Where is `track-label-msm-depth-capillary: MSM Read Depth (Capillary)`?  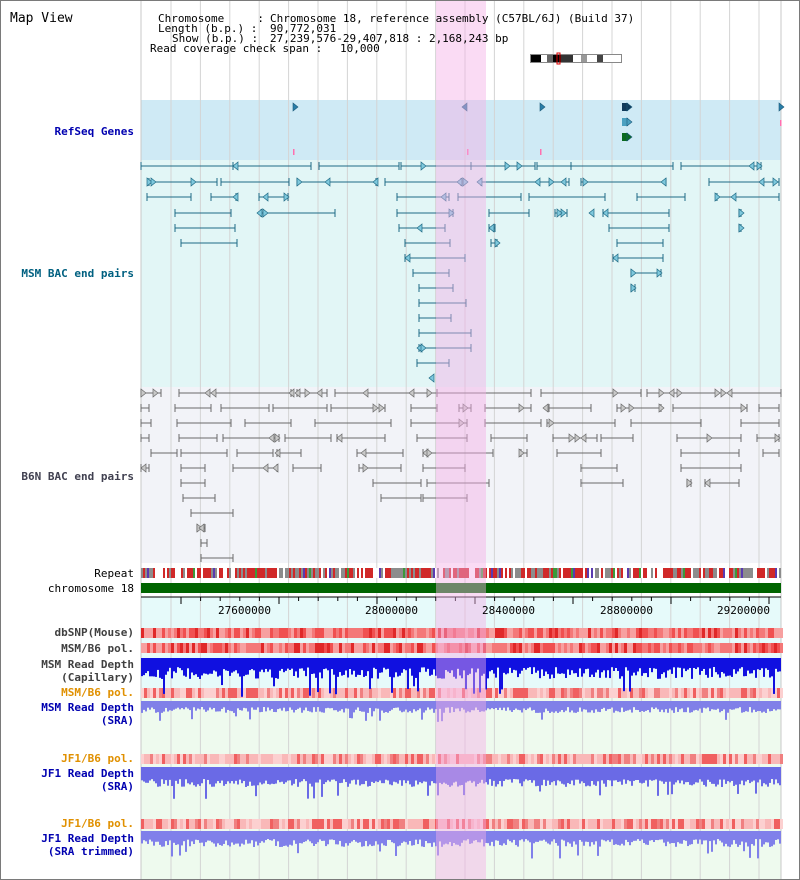
track-label-msm-depth-capillary: MSM Read Depth (Capillary) is located at coordinates (87, 671).